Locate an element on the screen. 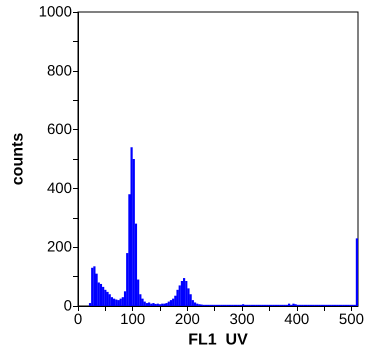 This screenshot has width=374, height=354. x-axis-title: FL1 UV is located at coordinates (218, 340).